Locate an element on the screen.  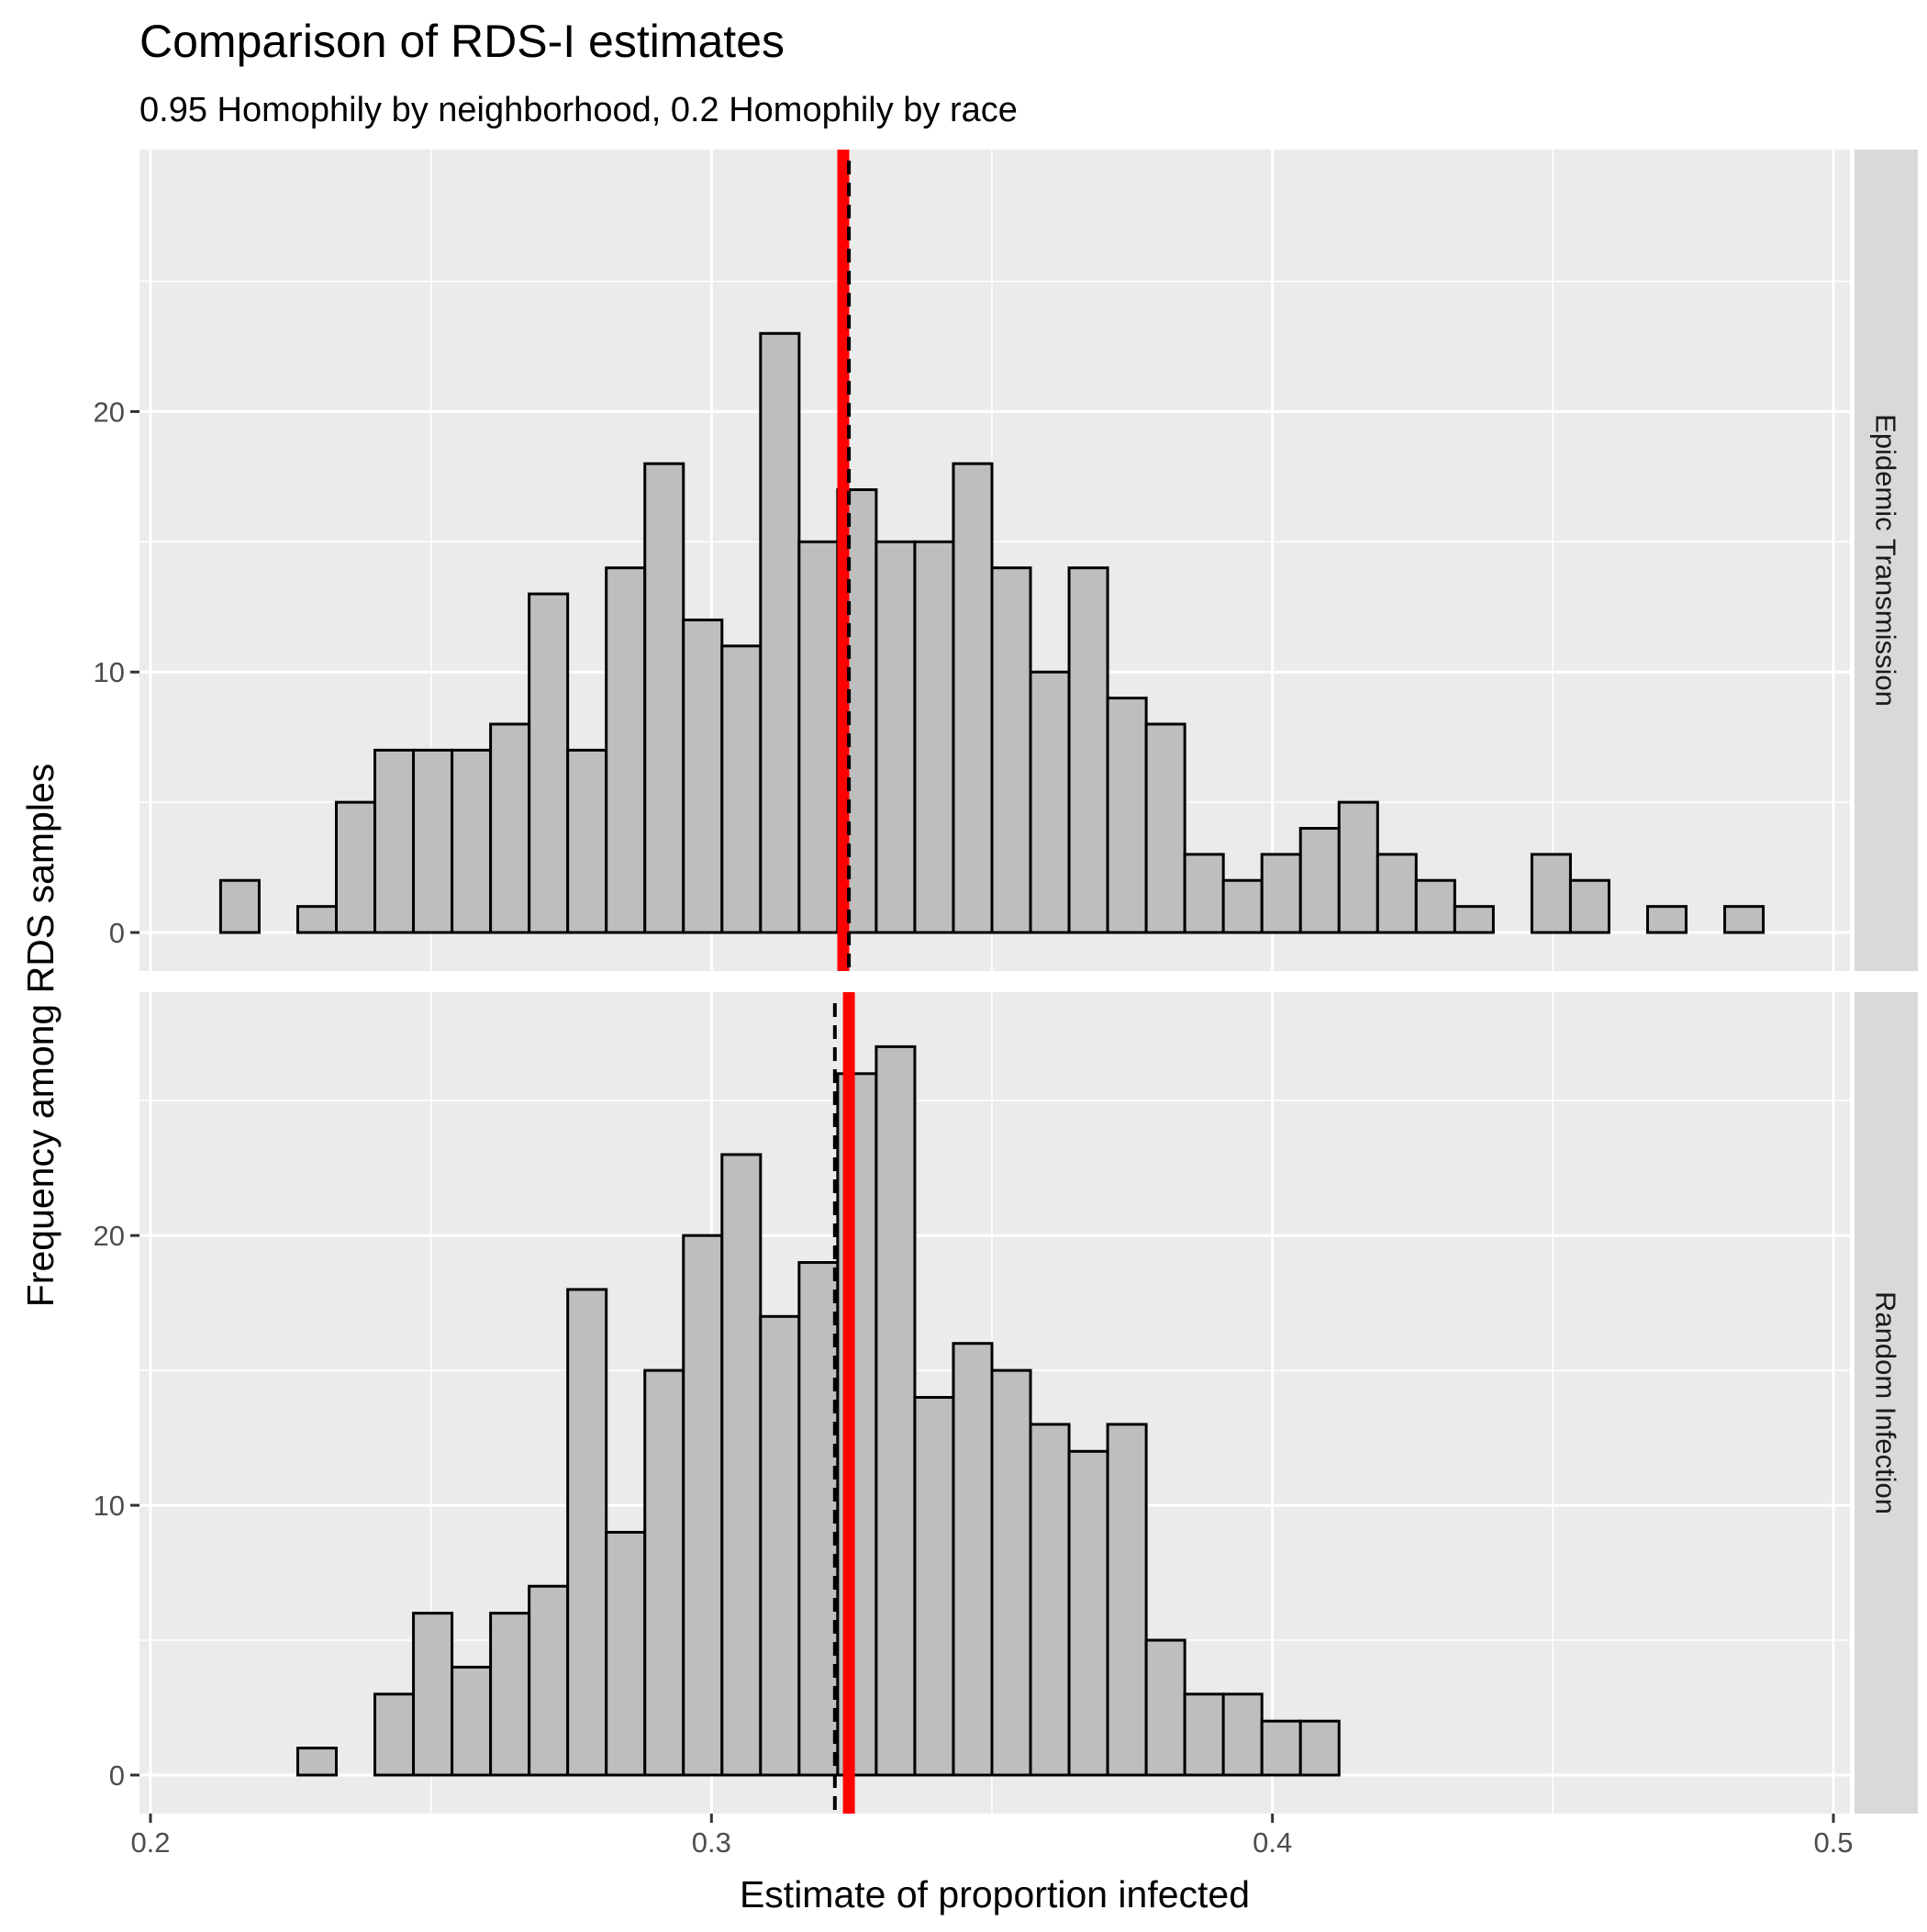
facet-strip-label: Epidemic Transmission is located at coordinates (1886, 560).